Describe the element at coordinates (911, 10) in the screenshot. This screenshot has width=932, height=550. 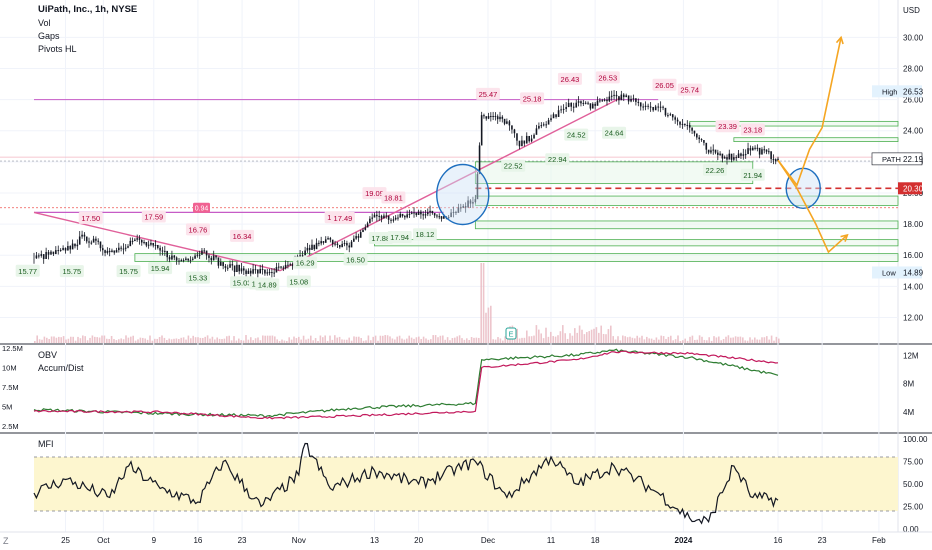
I see `currency-label: USD` at that location.